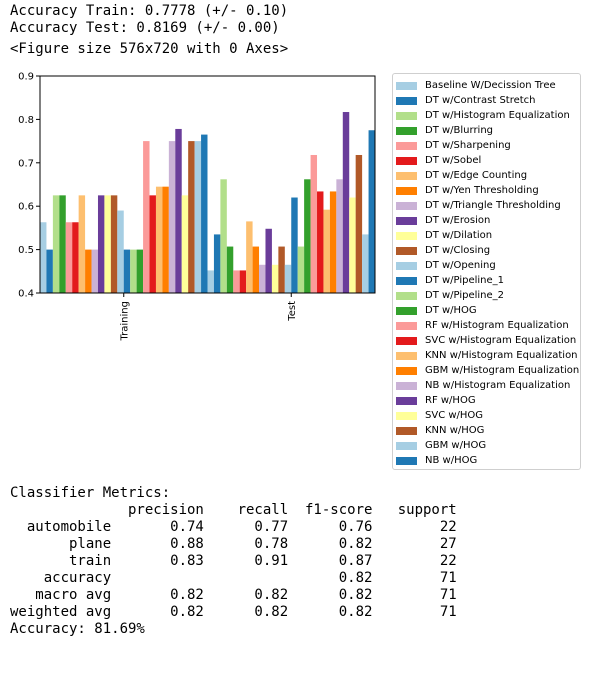 The height and width of the screenshot is (697, 602). Describe the element at coordinates (466, 100) in the screenshot. I see `legend-item: DT w/Contrast Stretch` at that location.